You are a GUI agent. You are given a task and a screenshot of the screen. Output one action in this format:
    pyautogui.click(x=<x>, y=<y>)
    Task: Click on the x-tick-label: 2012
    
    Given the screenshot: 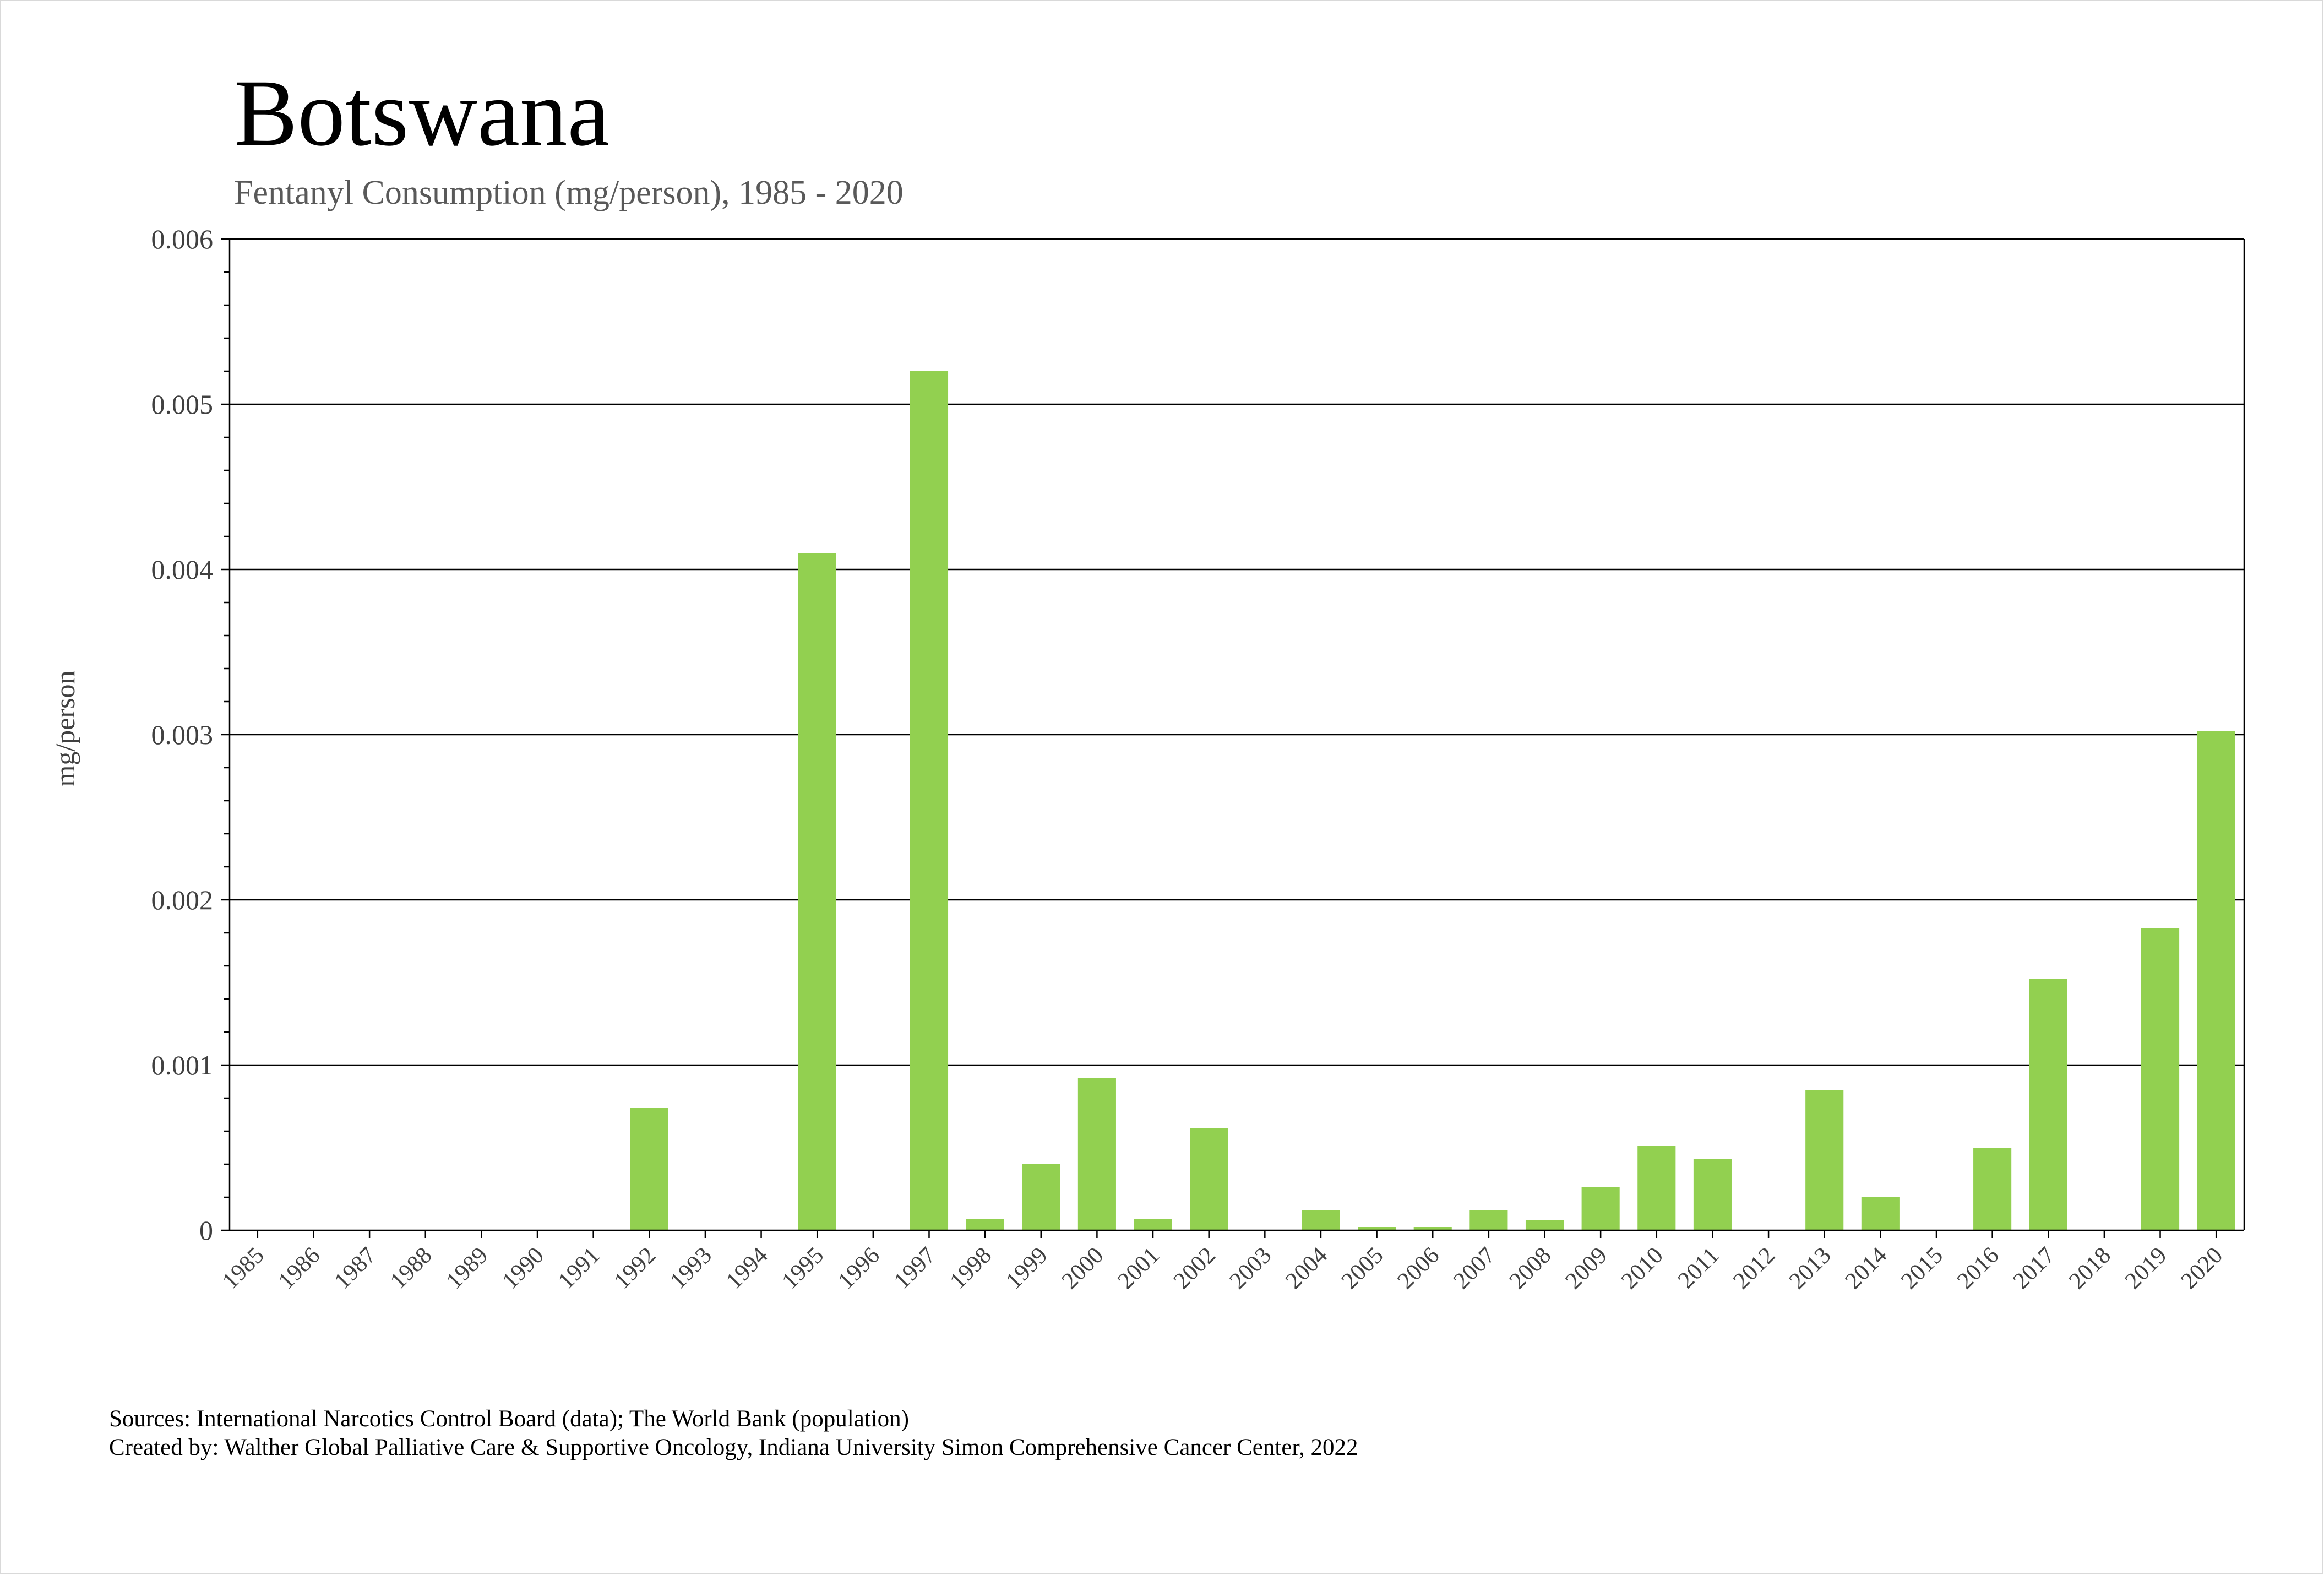 What is the action you would take?
    pyautogui.click(x=1754, y=1268)
    